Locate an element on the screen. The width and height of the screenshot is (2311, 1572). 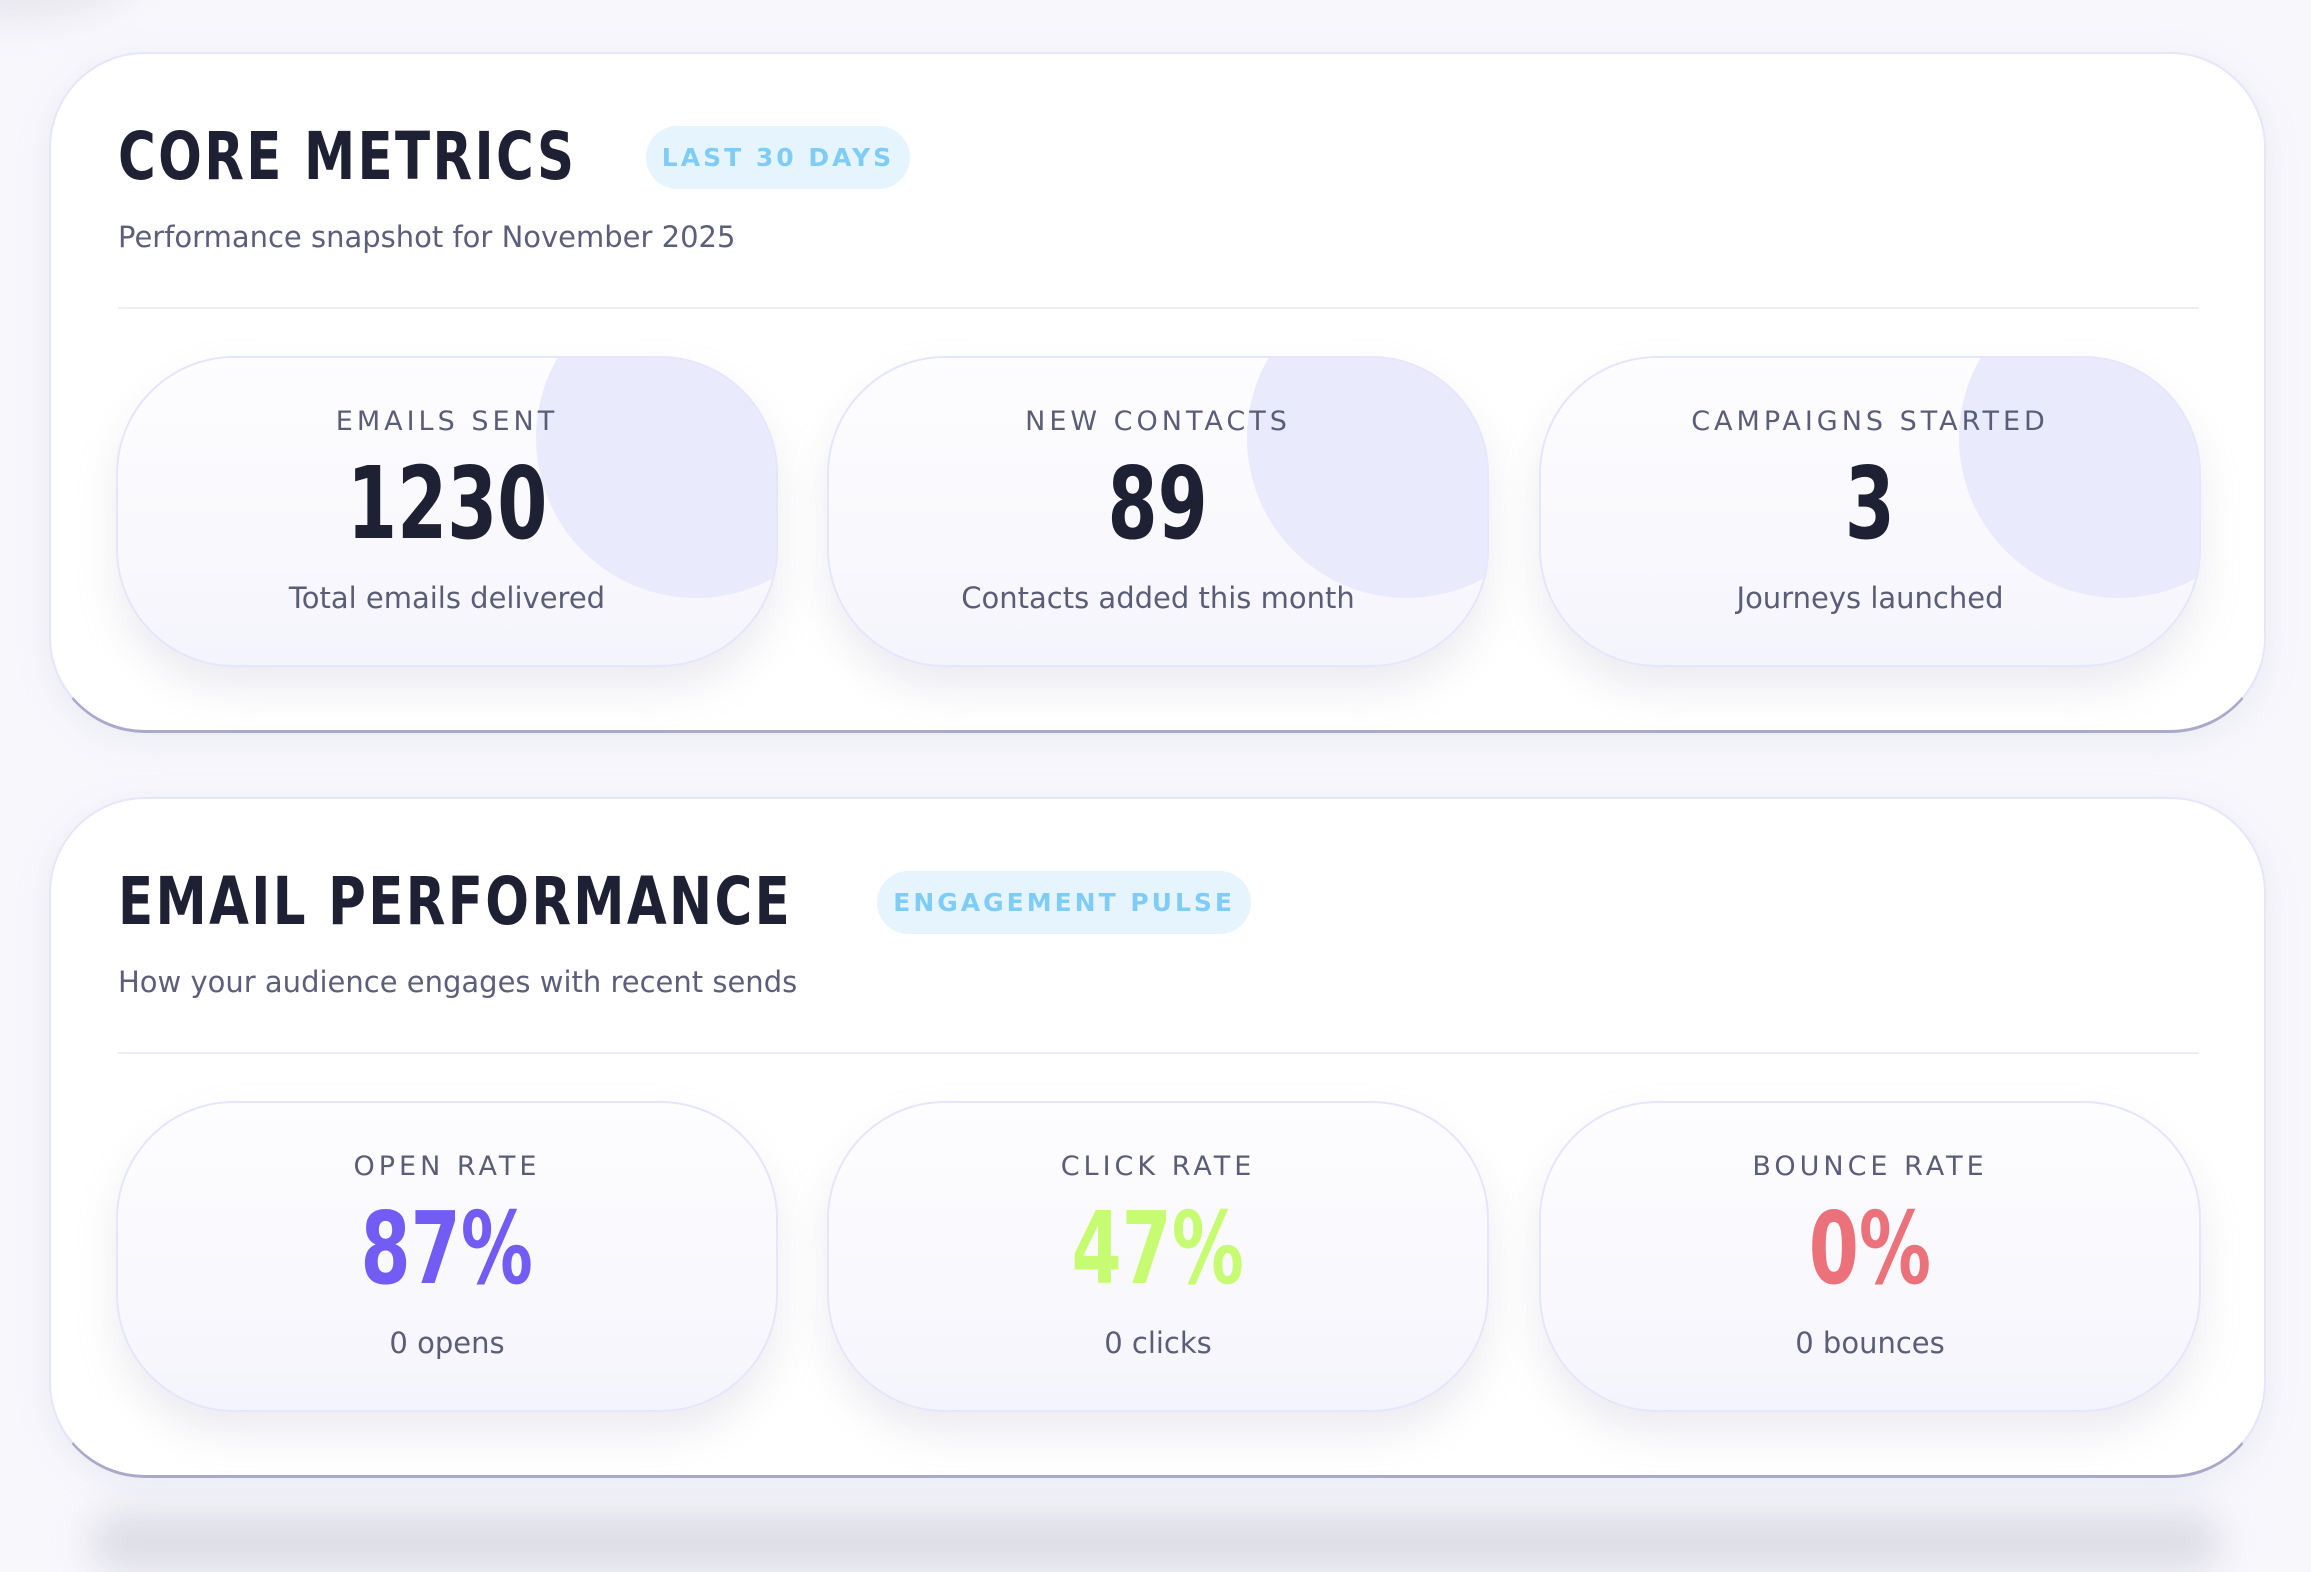
metric-card-open-rate: OPEN RATE 87% 0 opens is located at coordinates (447, 1256).